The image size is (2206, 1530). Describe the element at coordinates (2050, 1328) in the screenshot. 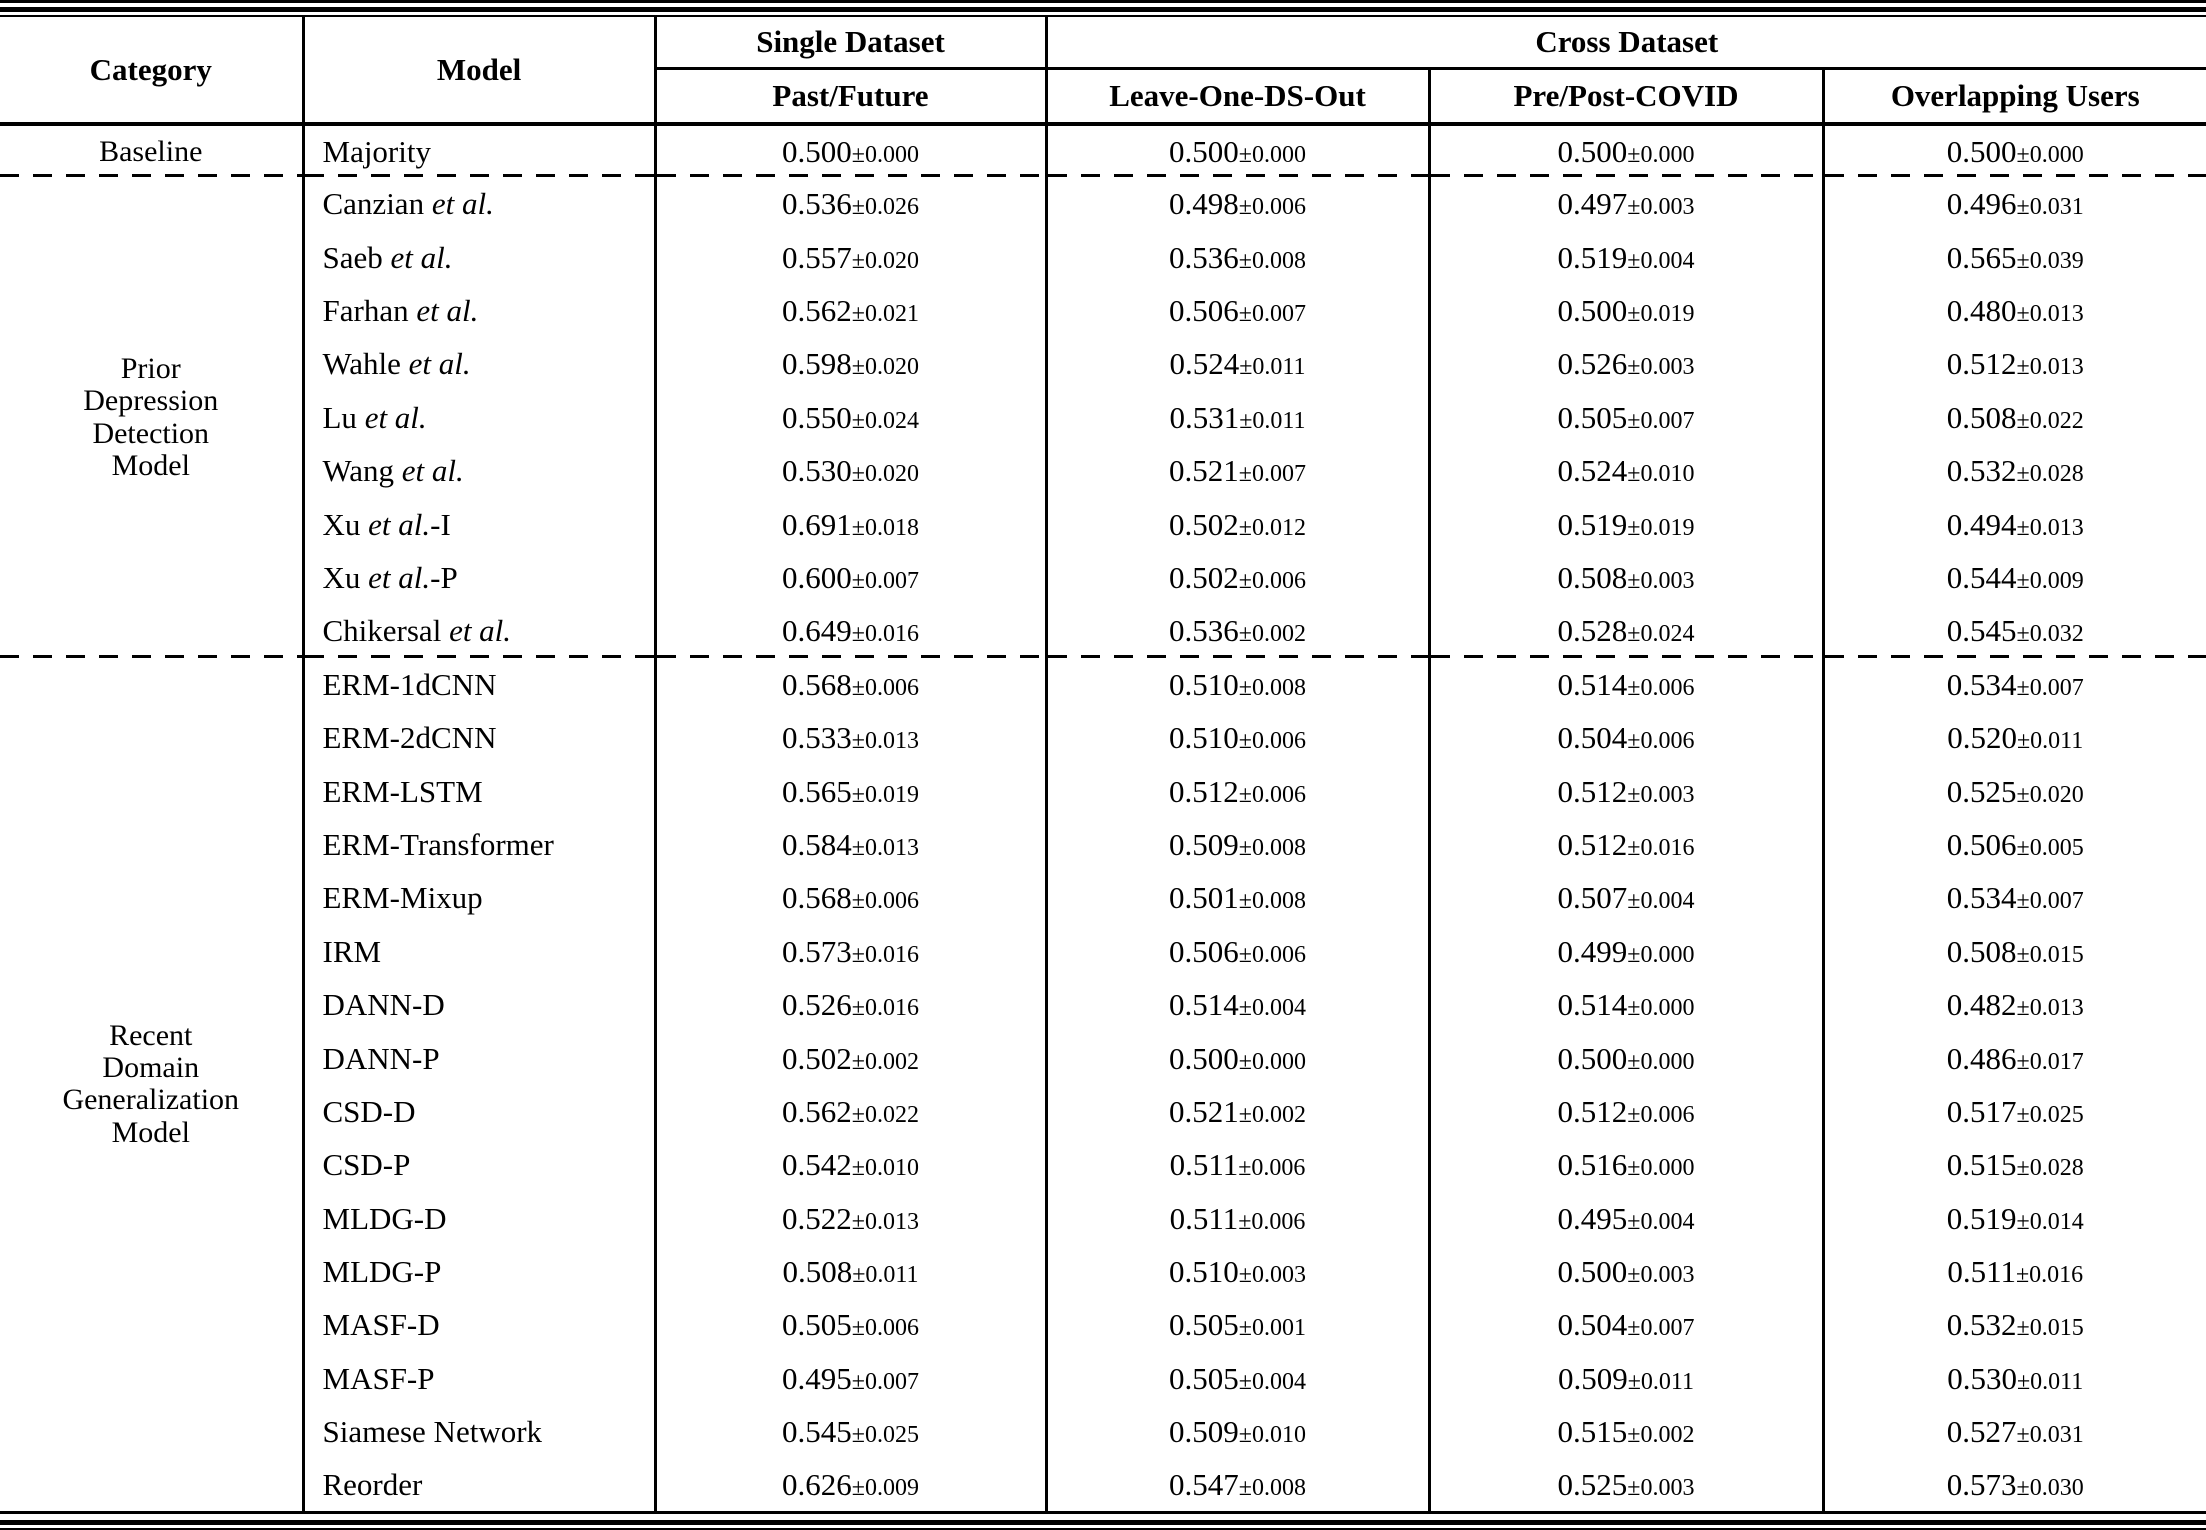

I see `value-stddev: ±0.015` at that location.